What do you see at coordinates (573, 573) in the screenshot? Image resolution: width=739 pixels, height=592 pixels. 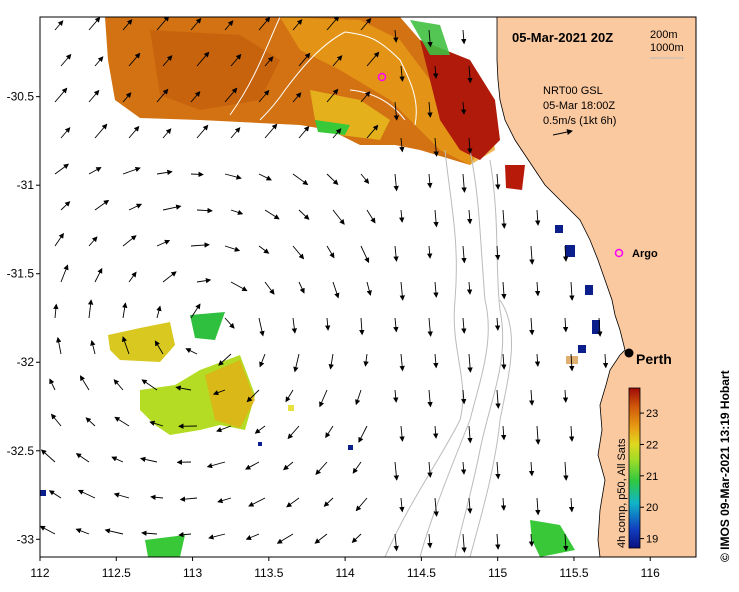 I see `x-tick-label: 115.5` at bounding box center [573, 573].